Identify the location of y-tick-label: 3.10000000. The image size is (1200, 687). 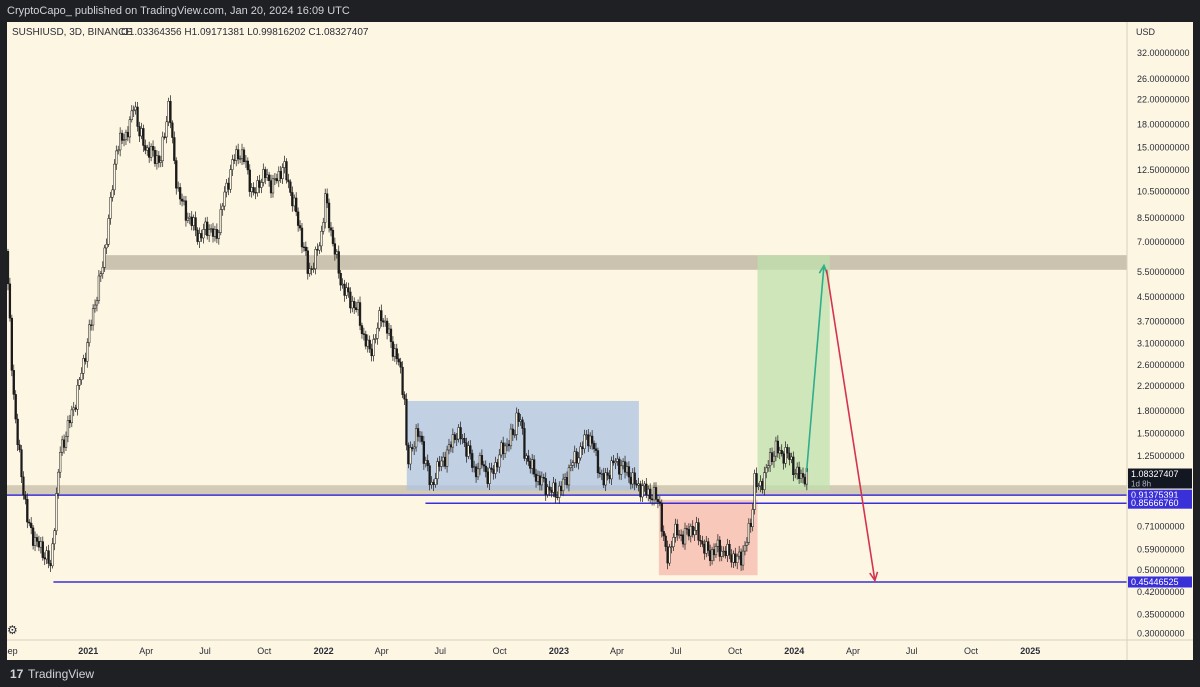
(1161, 343).